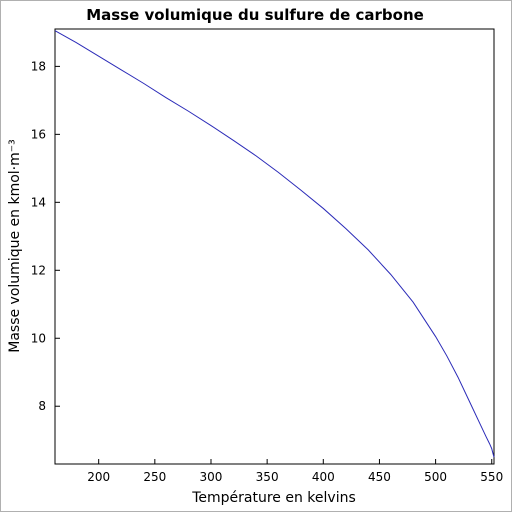  What do you see at coordinates (15, 246) in the screenshot?
I see `y-axis-label: Masse volumique en kmol·m⁻³` at bounding box center [15, 246].